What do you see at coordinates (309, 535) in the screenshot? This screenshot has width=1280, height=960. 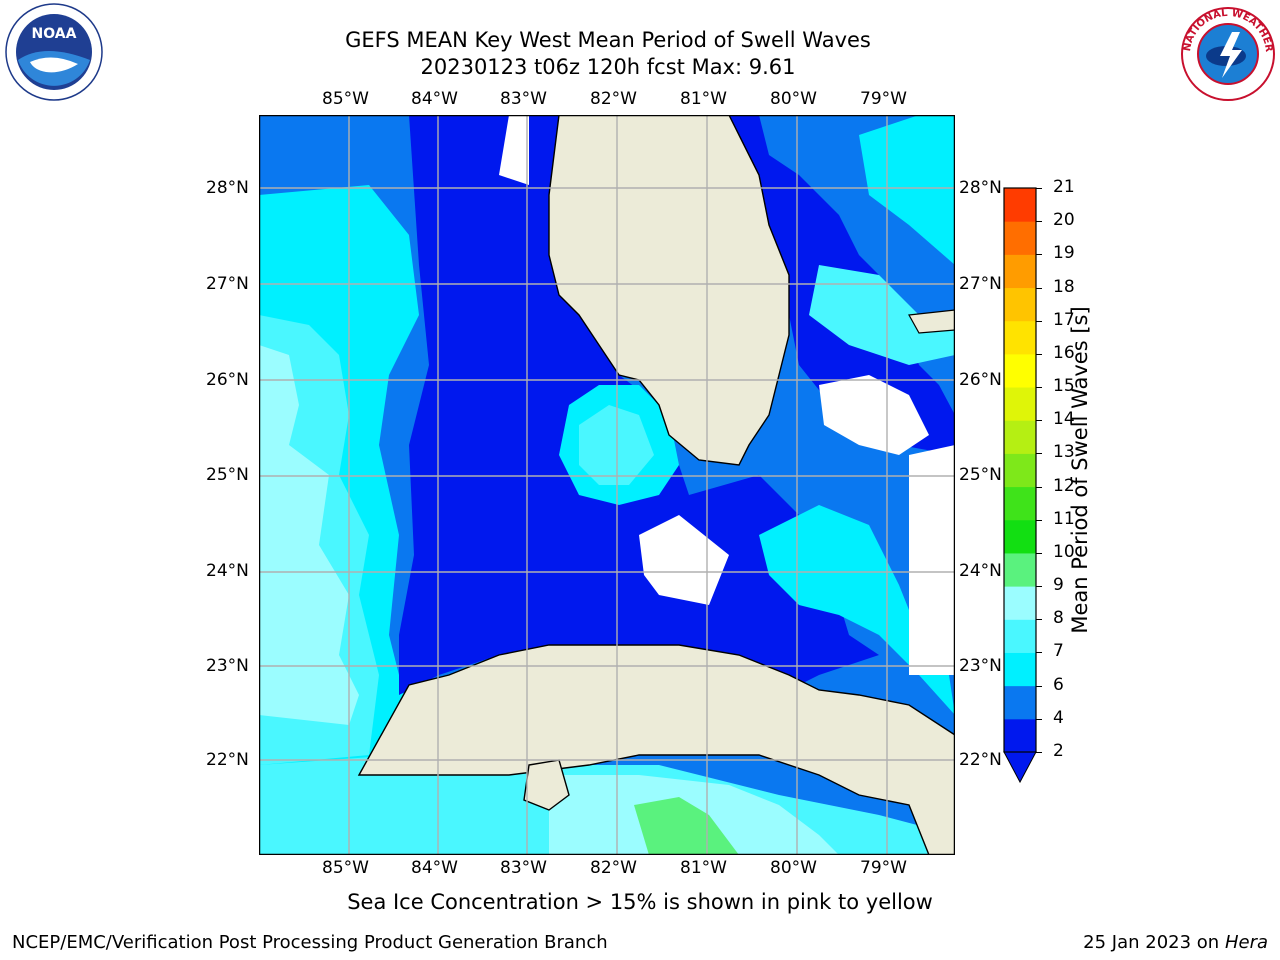 I see `period-field-8-9-west` at bounding box center [309, 535].